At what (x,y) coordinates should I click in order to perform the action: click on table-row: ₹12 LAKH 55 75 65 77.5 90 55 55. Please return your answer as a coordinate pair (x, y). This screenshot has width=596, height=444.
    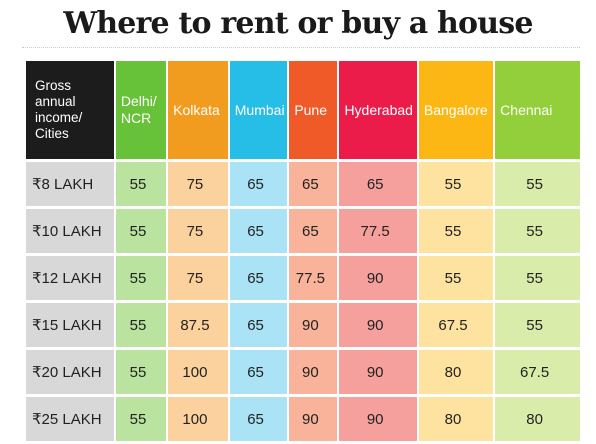
    Looking at the image, I should click on (303, 278).